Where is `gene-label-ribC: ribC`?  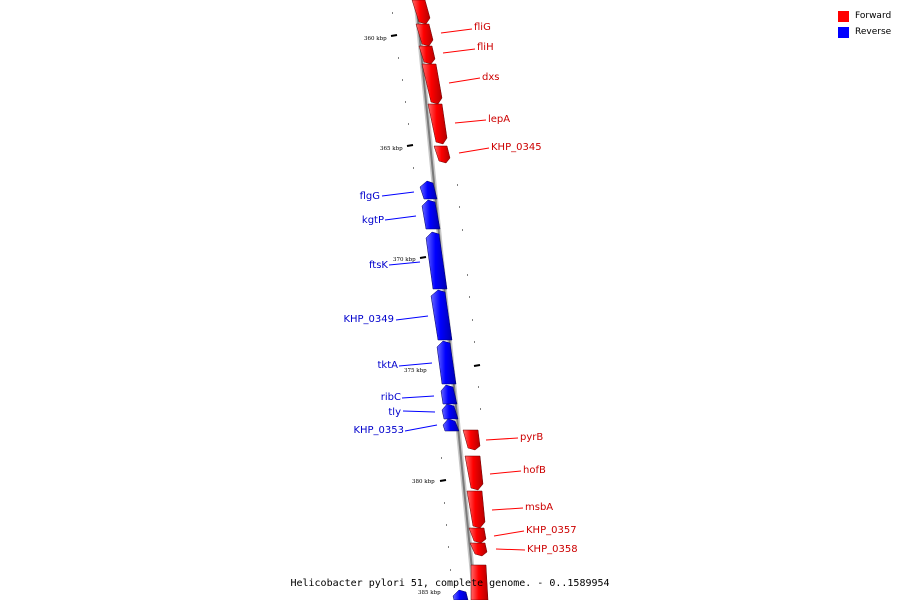 gene-label-ribC: ribC is located at coordinates (391, 397).